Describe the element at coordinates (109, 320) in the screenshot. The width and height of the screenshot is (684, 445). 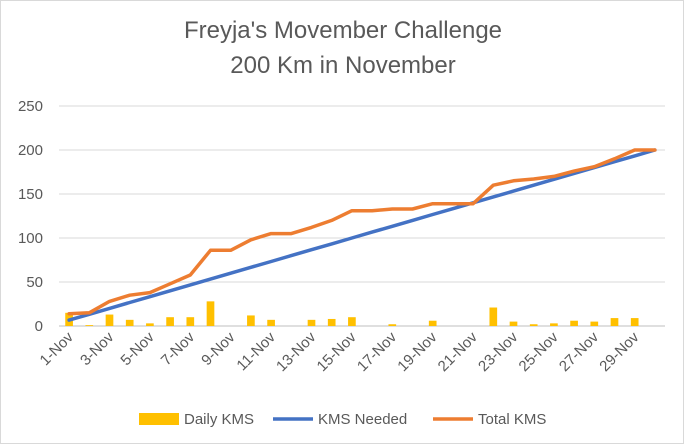
I see `daily-kms-bar-3-Nov` at that location.